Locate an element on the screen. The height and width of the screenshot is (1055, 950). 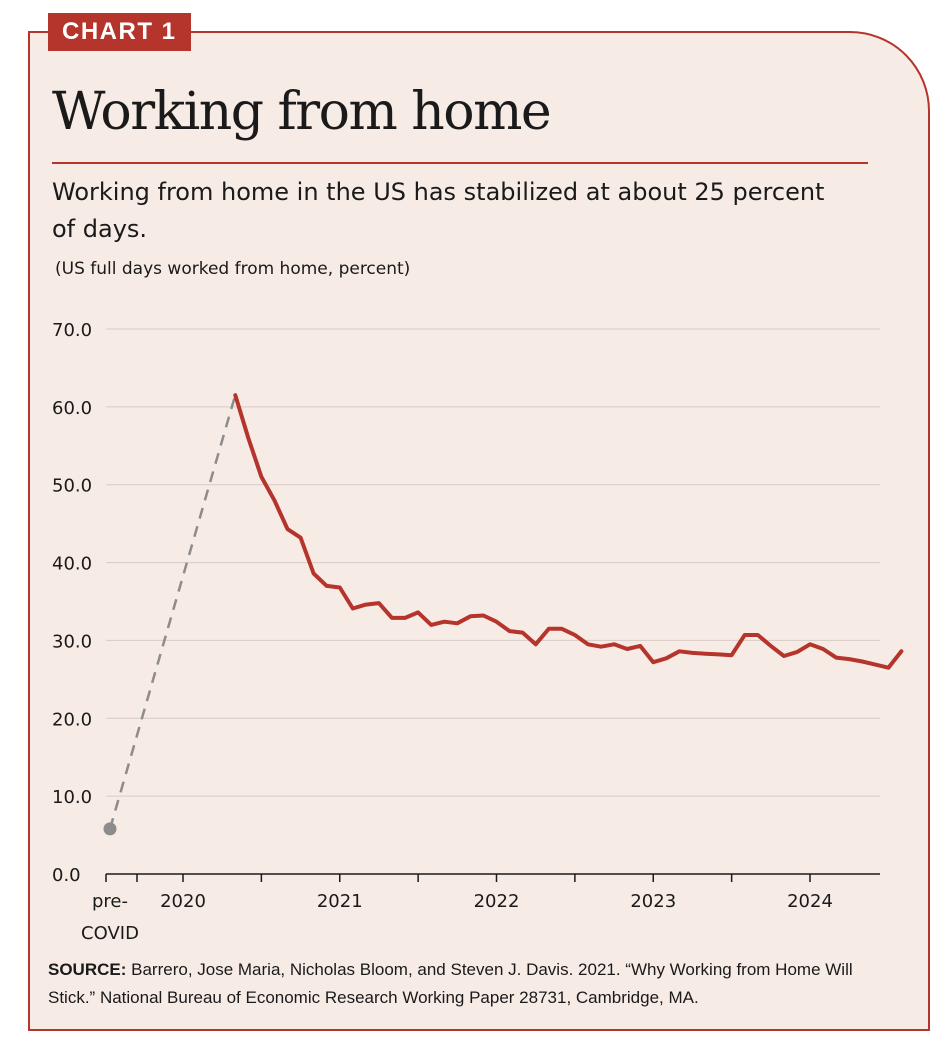
x-tick-label: 2023 is located at coordinates (653, 901).